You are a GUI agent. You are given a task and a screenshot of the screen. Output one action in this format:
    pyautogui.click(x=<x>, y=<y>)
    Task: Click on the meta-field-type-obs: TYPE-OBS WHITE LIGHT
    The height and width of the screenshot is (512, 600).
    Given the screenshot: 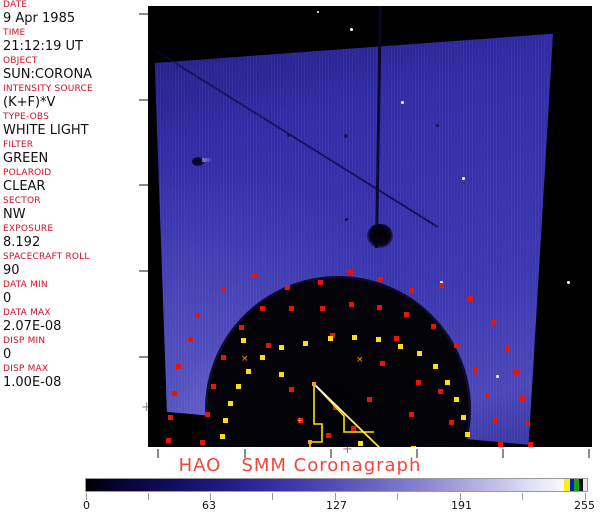 What is the action you would take?
    pyautogui.click(x=70, y=125)
    